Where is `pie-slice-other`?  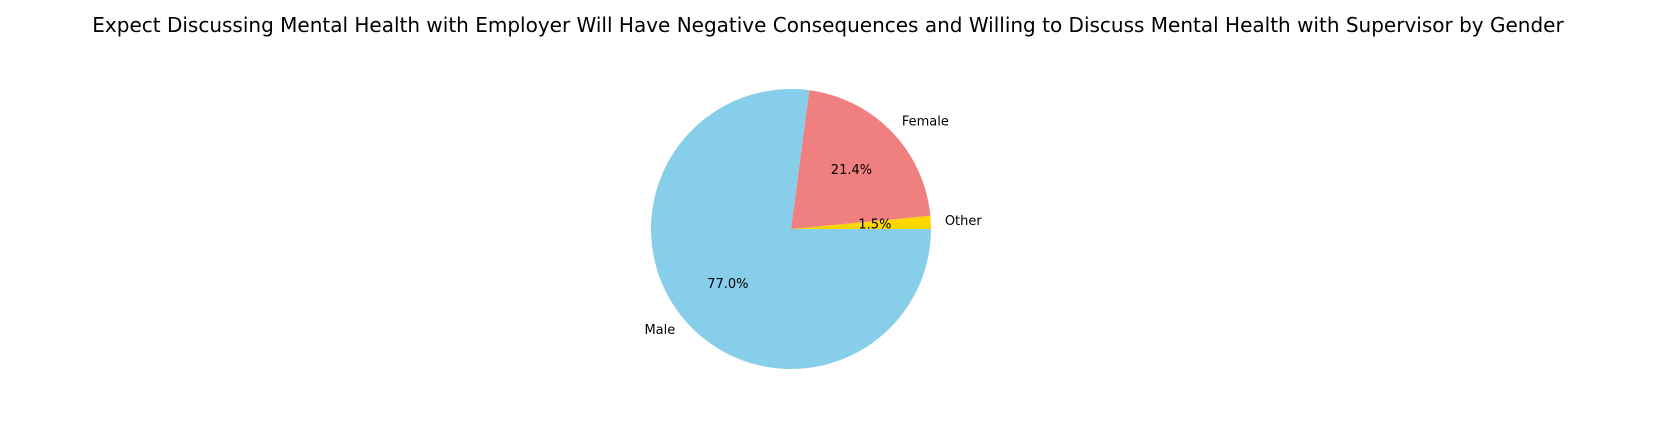 pie-slice-other is located at coordinates (861, 222).